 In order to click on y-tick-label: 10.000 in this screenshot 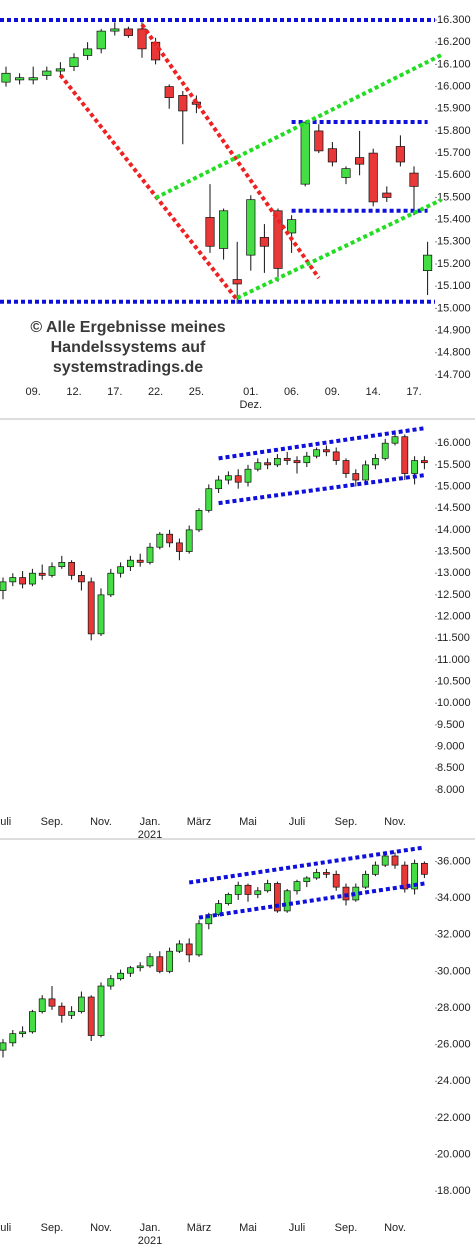, I will do `click(454, 703)`.